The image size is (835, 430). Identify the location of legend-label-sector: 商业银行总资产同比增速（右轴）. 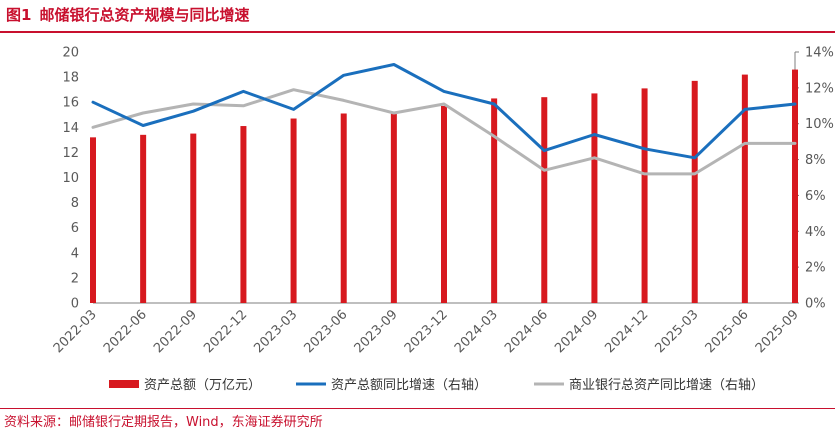
(666, 385).